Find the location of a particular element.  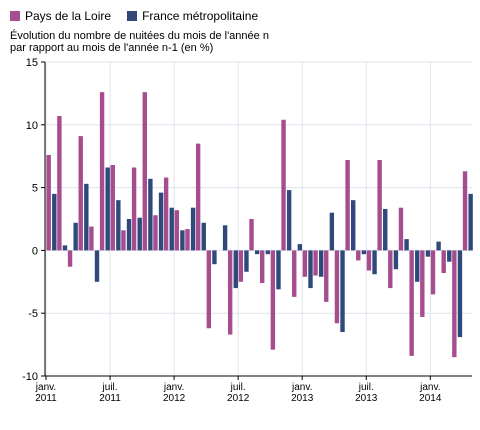

y-tick-label: 5 is located at coordinates (35, 189).